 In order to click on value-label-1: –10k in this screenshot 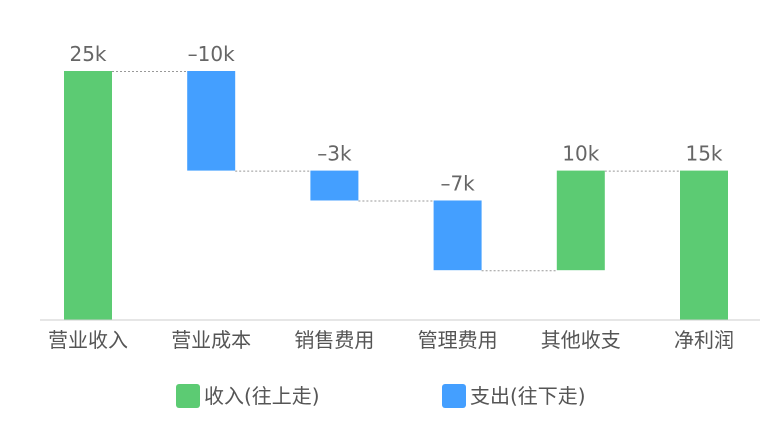, I will do `click(211, 54)`.